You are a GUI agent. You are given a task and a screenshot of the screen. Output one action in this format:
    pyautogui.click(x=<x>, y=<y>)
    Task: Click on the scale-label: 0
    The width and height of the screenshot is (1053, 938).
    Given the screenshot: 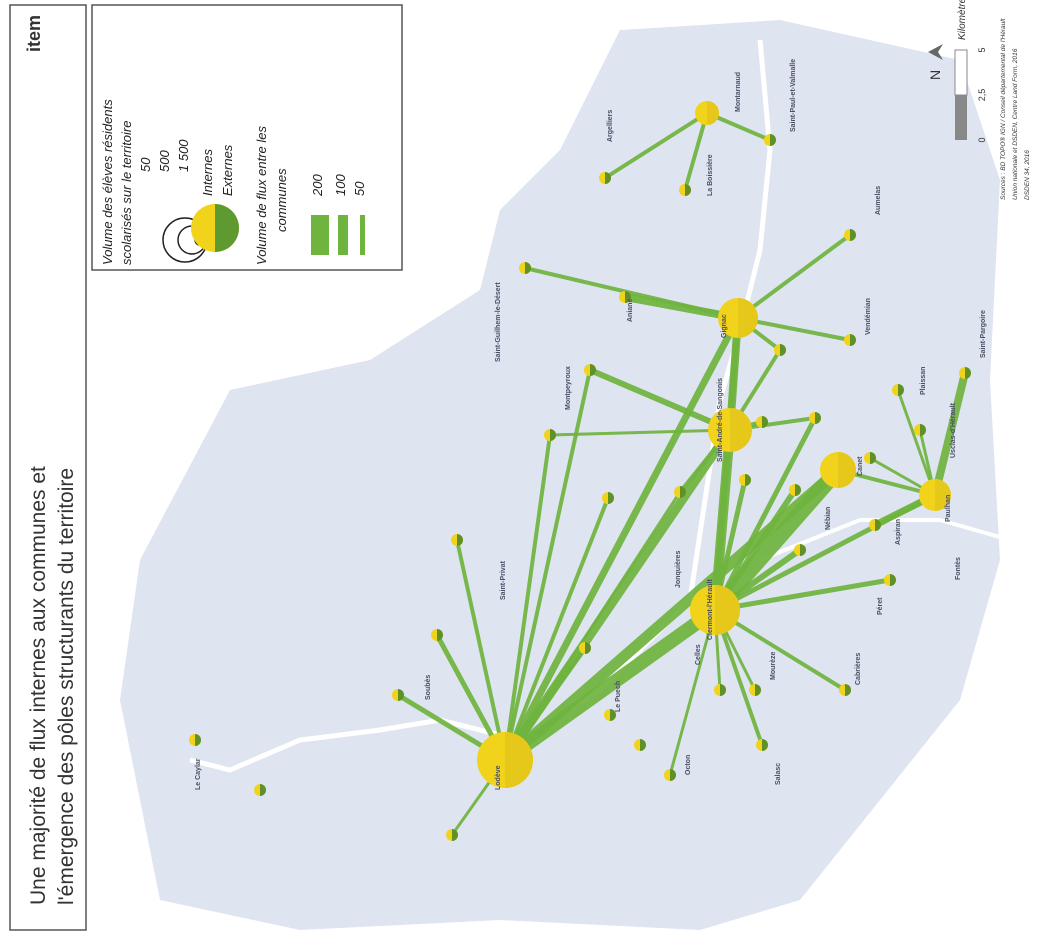 What is the action you would take?
    pyautogui.click(x=982, y=139)
    